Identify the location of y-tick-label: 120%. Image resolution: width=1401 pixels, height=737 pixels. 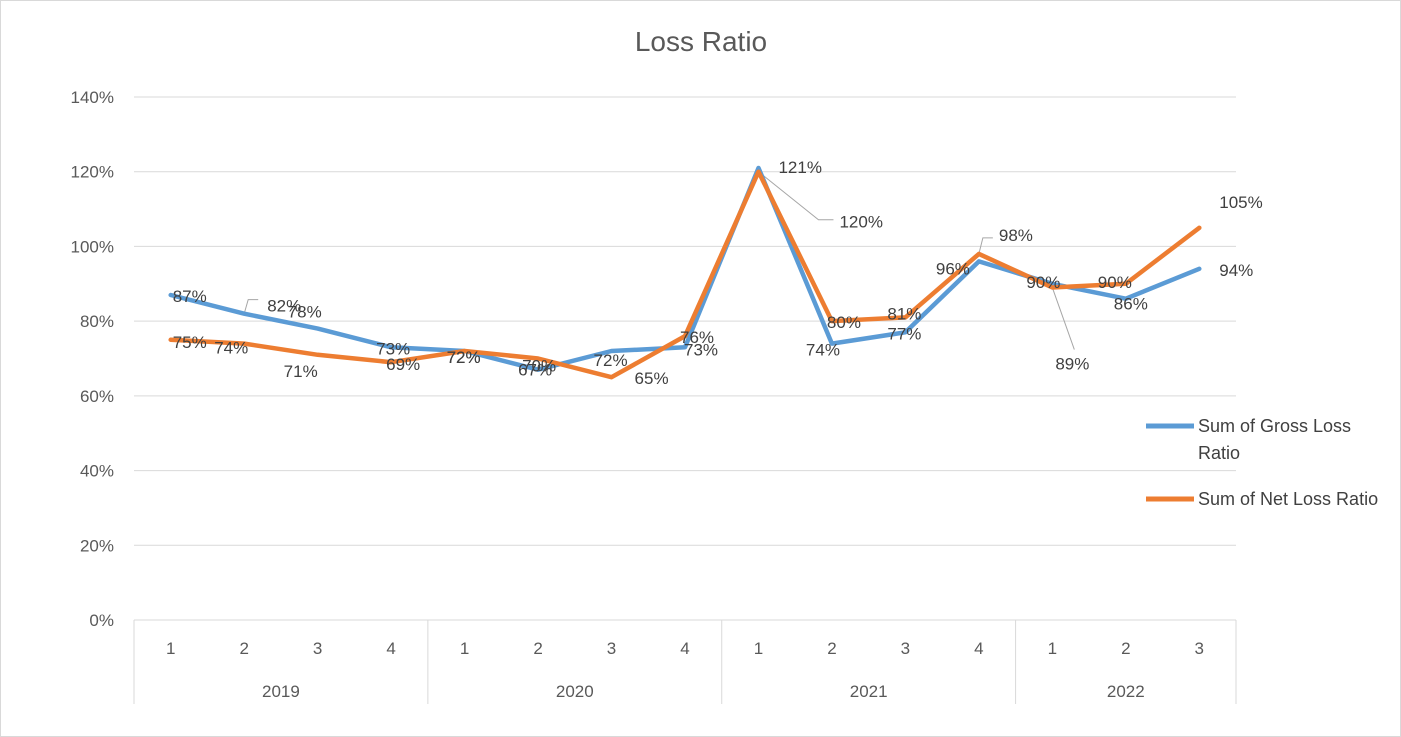
(92, 172).